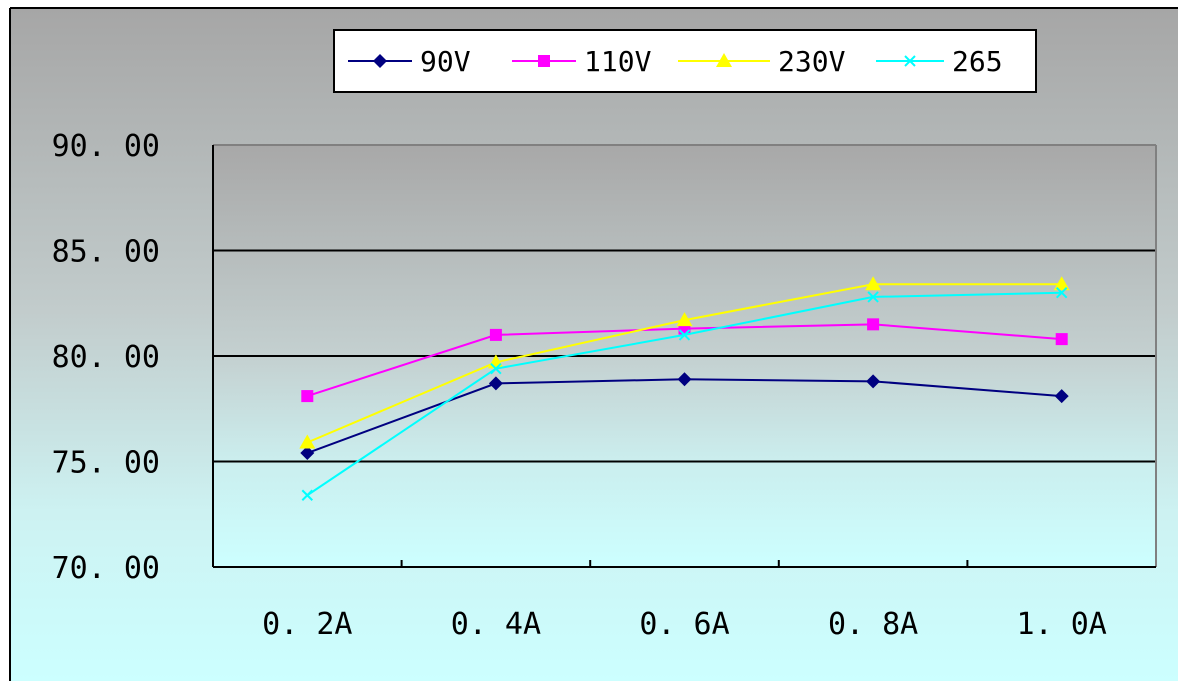 This screenshot has height=686, width=1178. What do you see at coordinates (873, 624) in the screenshot?
I see `x-tick-label: 0. 8A` at bounding box center [873, 624].